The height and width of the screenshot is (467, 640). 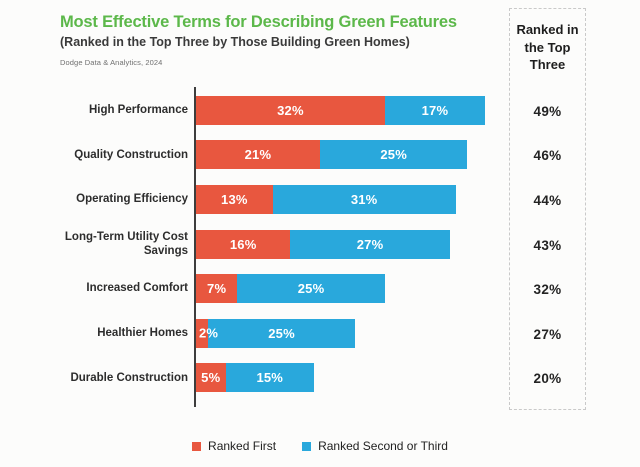 I want to click on ranked-second-or-third-swatch-icon, so click(x=307, y=446).